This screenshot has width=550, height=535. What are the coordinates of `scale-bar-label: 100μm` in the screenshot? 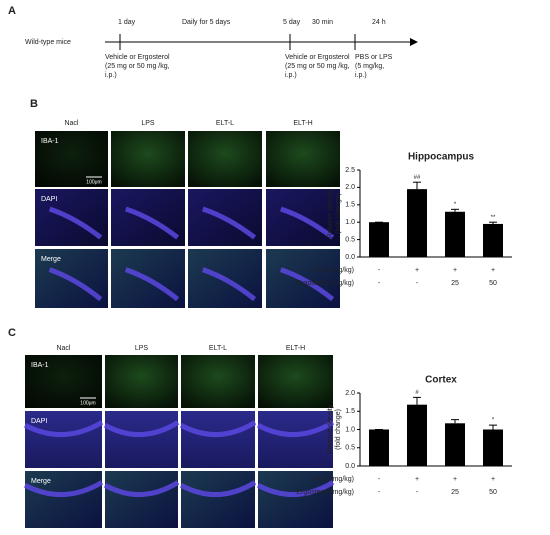 It's located at (87, 403).